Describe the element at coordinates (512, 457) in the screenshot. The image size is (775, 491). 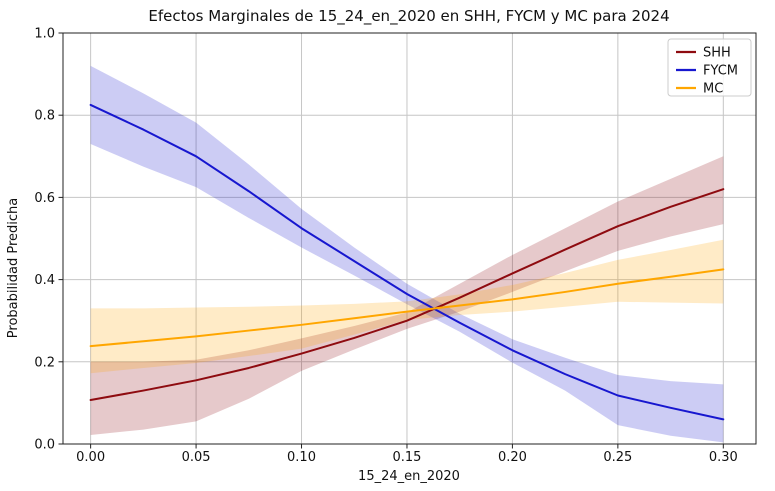
I see `x-tick-label: 0.20` at that location.